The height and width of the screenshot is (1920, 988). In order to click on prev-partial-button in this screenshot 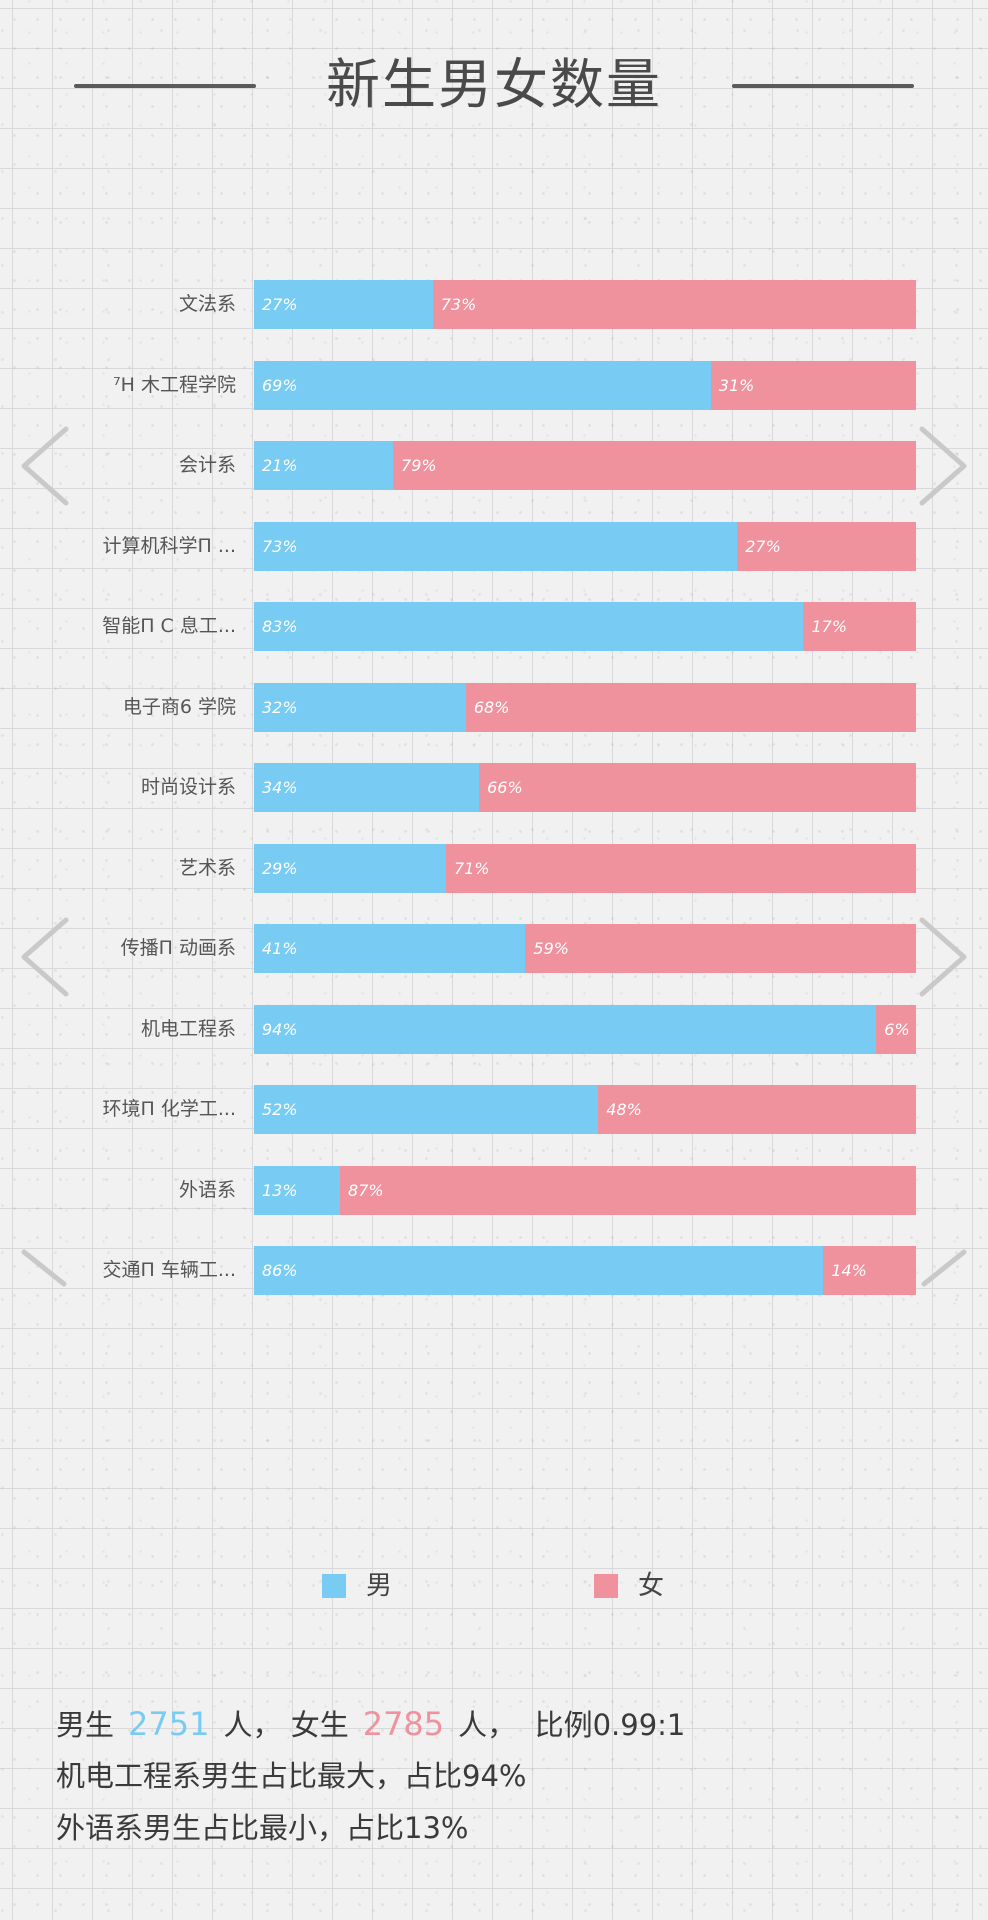, I will do `click(47, 1268)`.